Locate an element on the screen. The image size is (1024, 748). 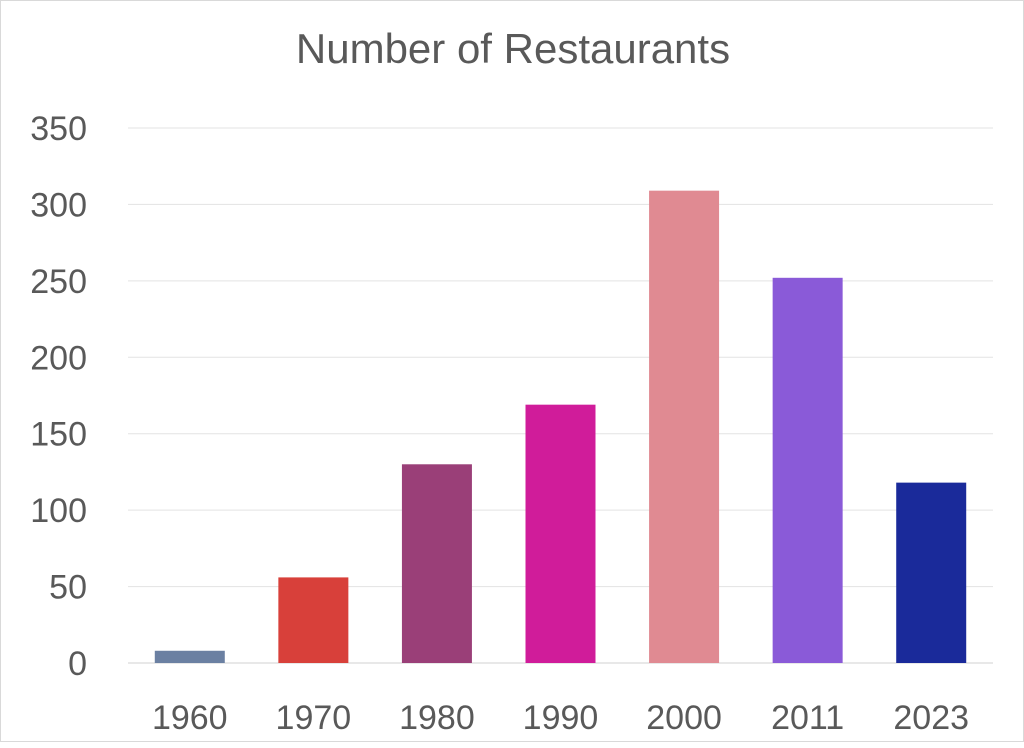
bar-1960 is located at coordinates (189, 656).